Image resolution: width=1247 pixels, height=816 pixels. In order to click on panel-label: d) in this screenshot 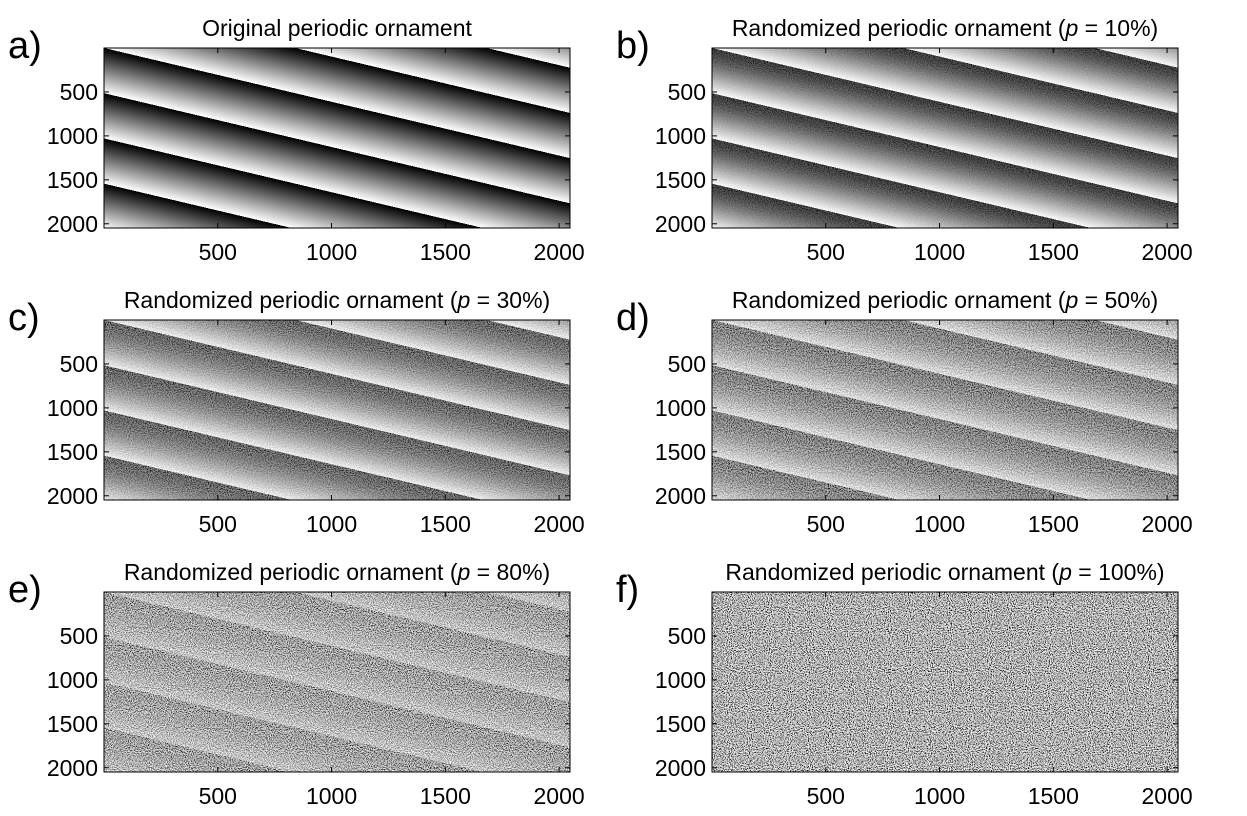, I will do `click(633, 318)`.